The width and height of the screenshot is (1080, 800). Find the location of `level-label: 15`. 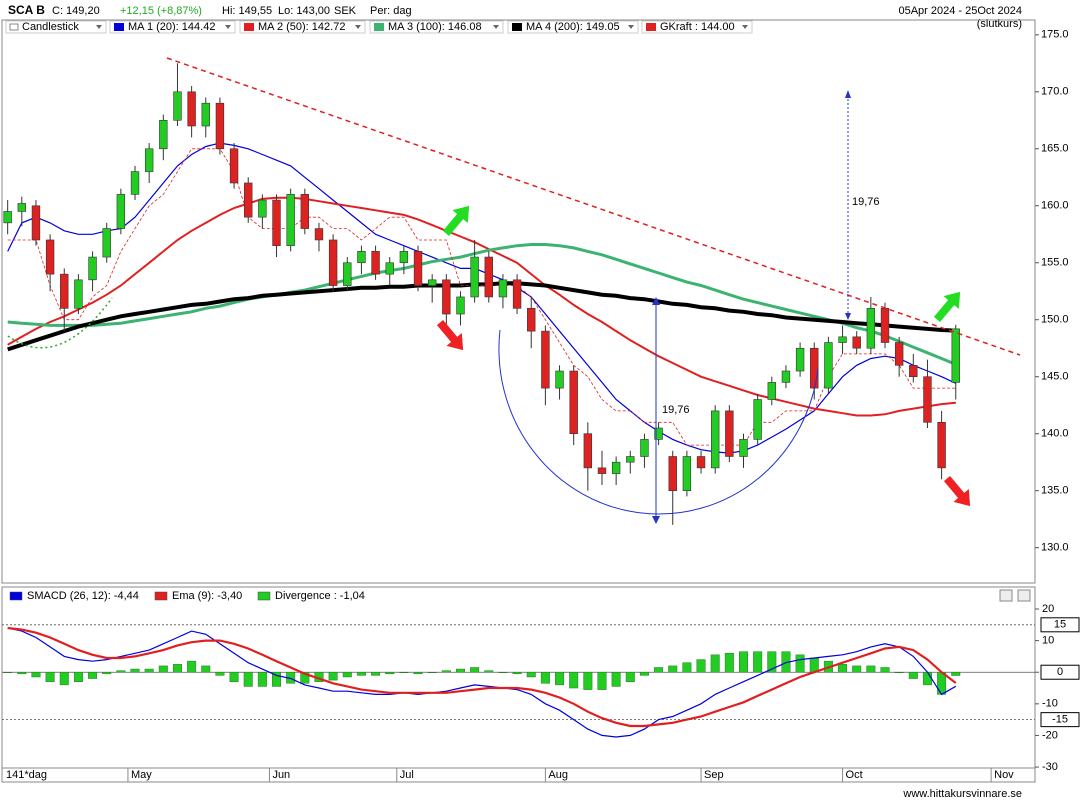

level-label: 15 is located at coordinates (1060, 625).